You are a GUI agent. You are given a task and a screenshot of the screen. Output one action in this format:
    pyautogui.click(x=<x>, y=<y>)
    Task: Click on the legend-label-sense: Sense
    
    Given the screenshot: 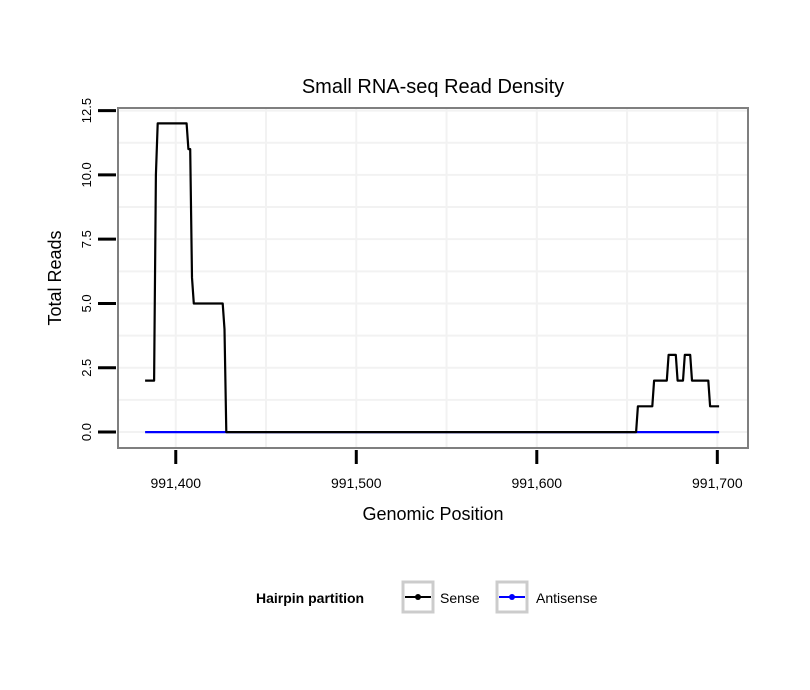 What is the action you would take?
    pyautogui.click(x=460, y=598)
    